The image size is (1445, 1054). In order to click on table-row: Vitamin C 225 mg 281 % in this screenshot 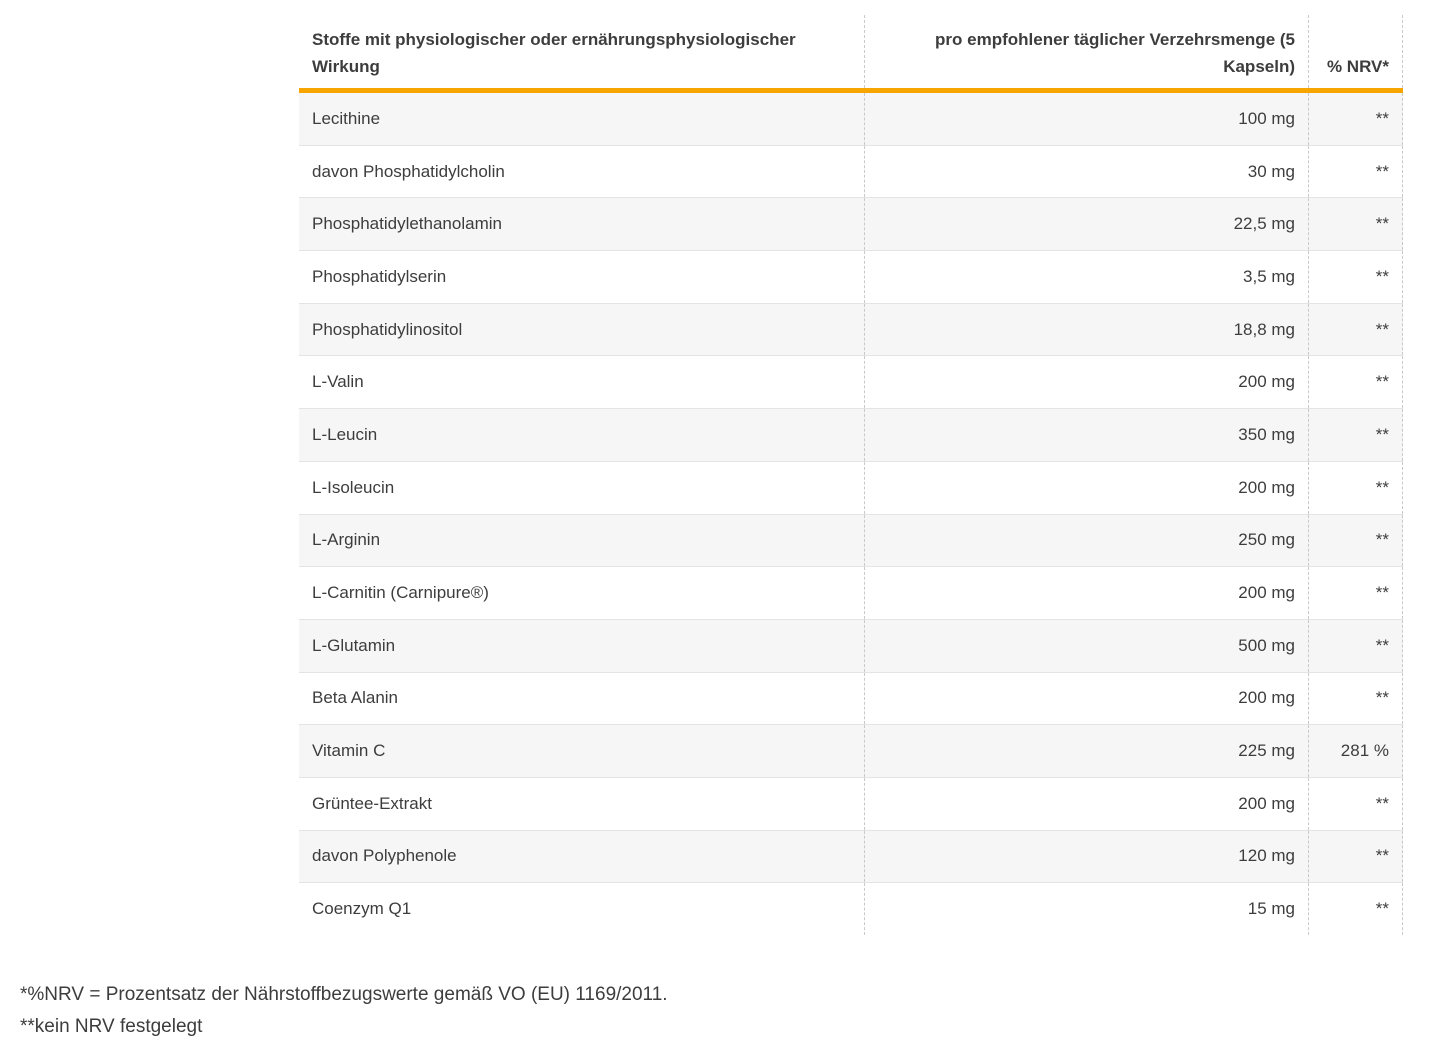, I will do `click(851, 750)`.